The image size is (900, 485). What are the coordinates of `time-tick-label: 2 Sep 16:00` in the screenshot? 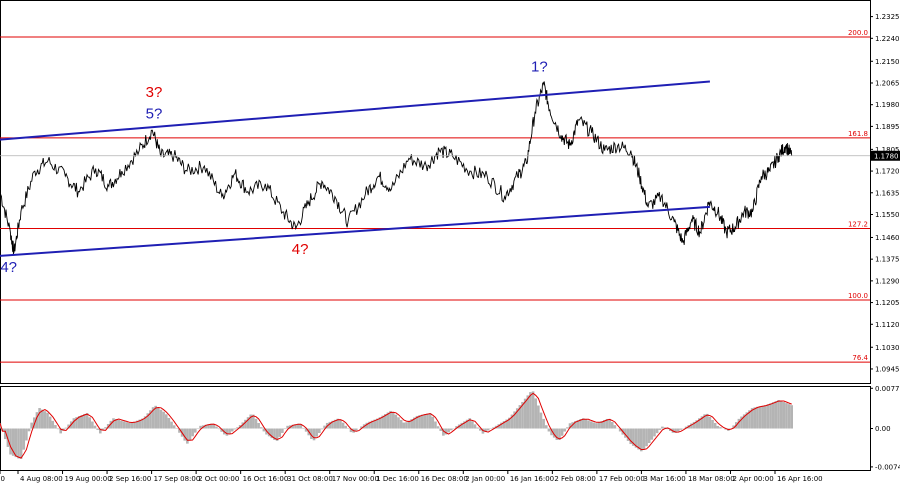 It's located at (130, 479).